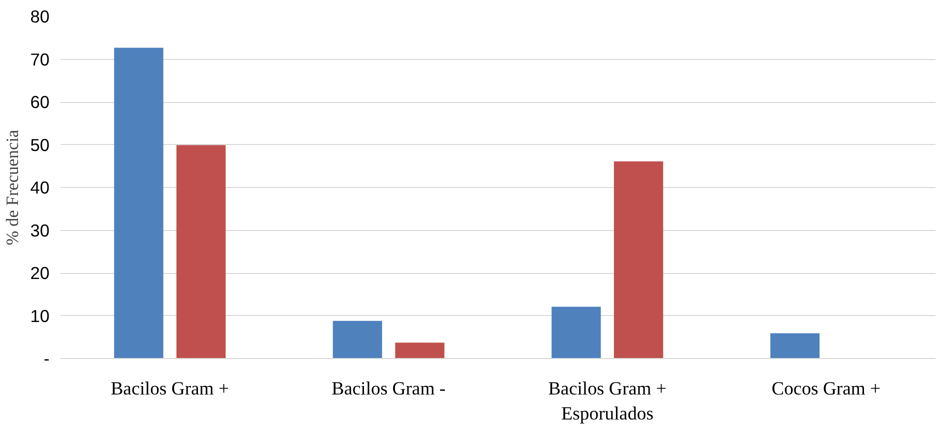  Describe the element at coordinates (40, 273) in the screenshot. I see `y-tick-label: 20` at that location.